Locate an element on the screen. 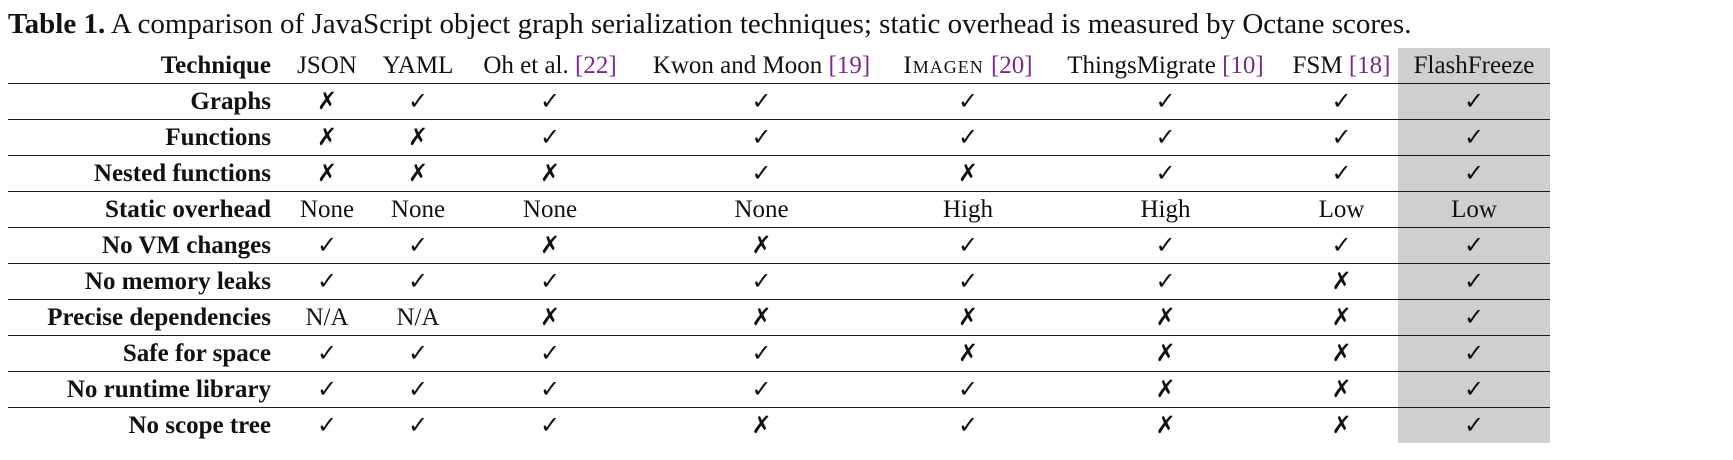 The height and width of the screenshot is (460, 1733). table-row: Safe for space ✓ ✓ ✓ ✓ ✗ ✗ ✗ ✓ is located at coordinates (779, 353).